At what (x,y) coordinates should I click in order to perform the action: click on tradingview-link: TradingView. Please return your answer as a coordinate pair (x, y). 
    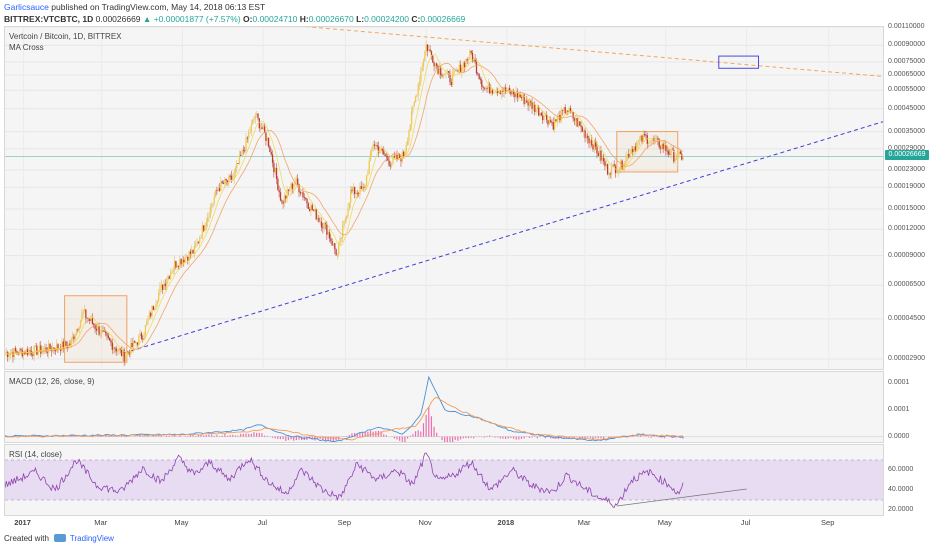
    Looking at the image, I should click on (91, 538).